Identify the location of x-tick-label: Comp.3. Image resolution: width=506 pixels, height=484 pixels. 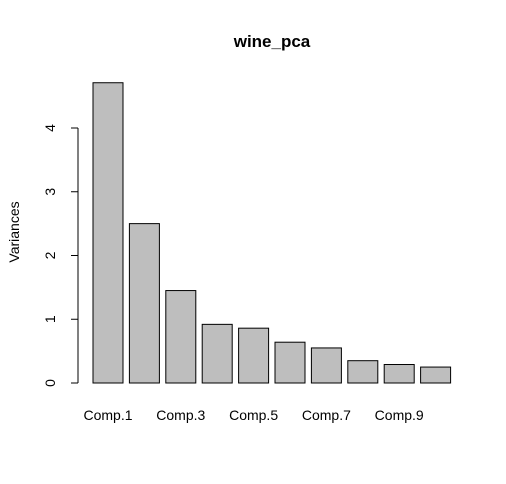
(180, 415).